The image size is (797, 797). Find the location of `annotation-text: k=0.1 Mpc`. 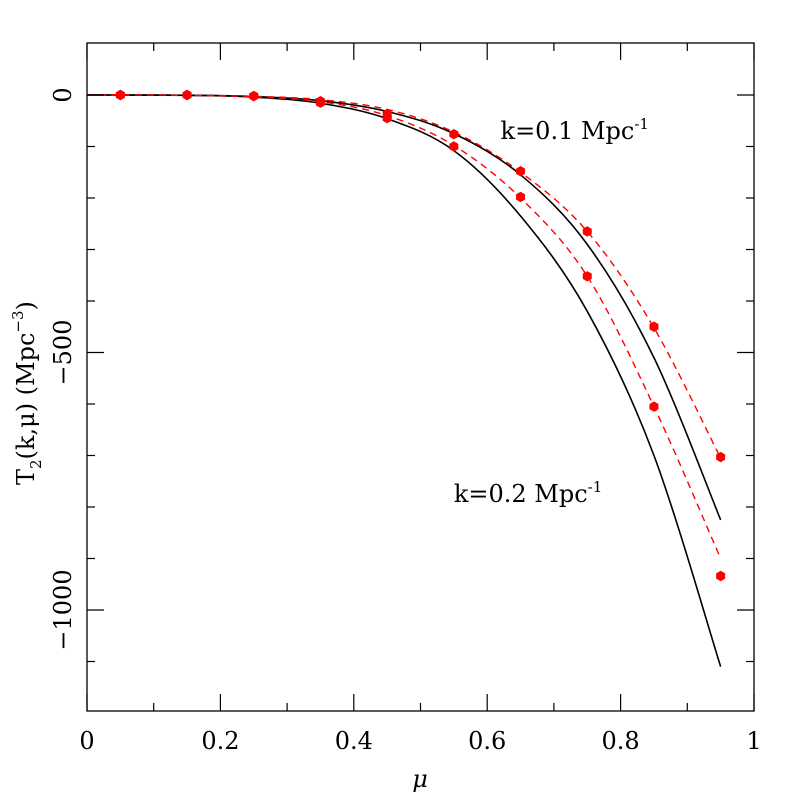

annotation-text: k=0.1 Mpc is located at coordinates (568, 131).